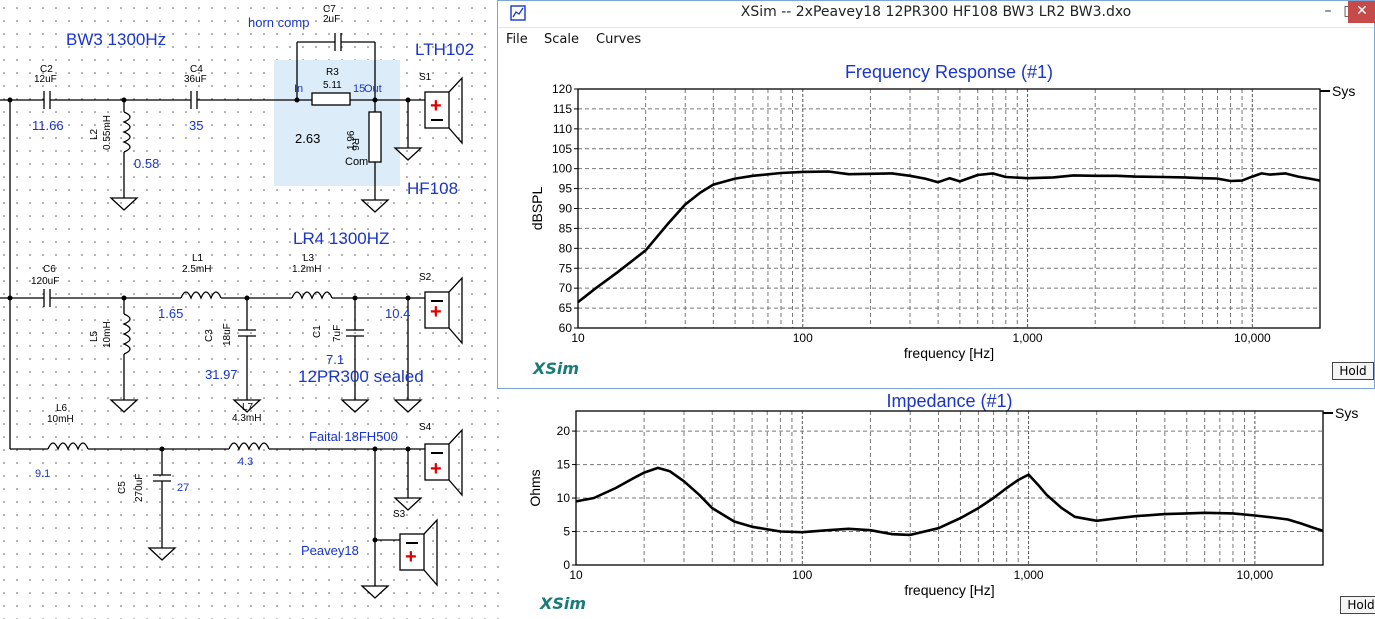 Image resolution: width=1375 pixels, height=619 pixels. What do you see at coordinates (1361, 12) in the screenshot?
I see `close-button: ✕` at bounding box center [1361, 12].